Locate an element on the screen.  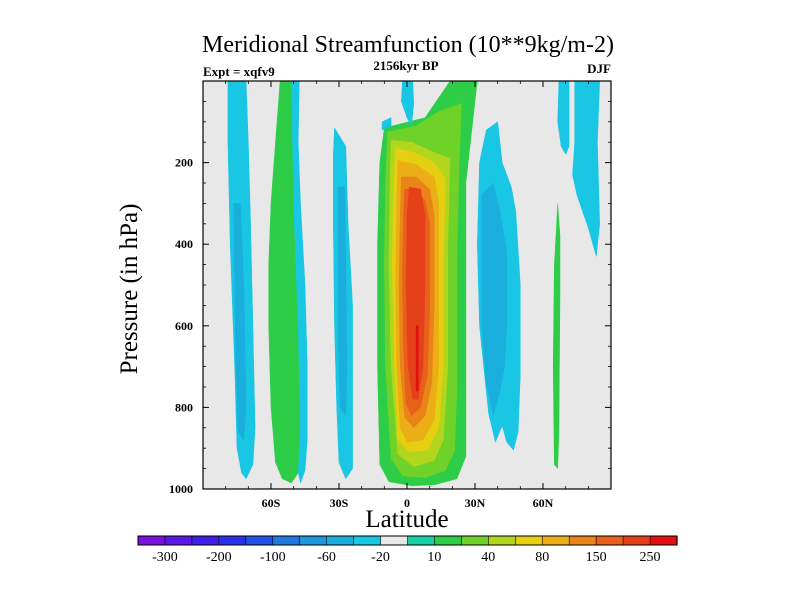
colorbar-label: 250 is located at coordinates (650, 557).